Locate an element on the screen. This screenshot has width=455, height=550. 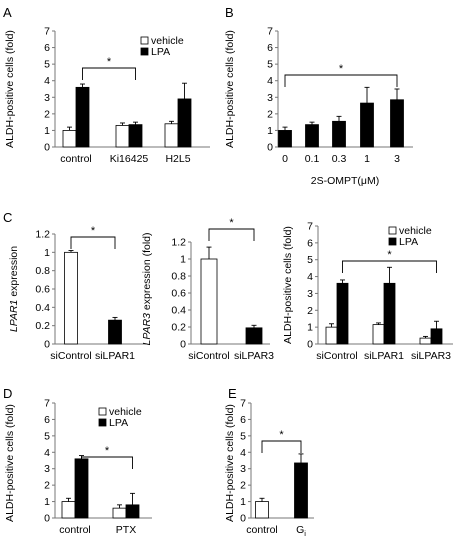
x-tick-label: H2L5 is located at coordinates (177, 159).